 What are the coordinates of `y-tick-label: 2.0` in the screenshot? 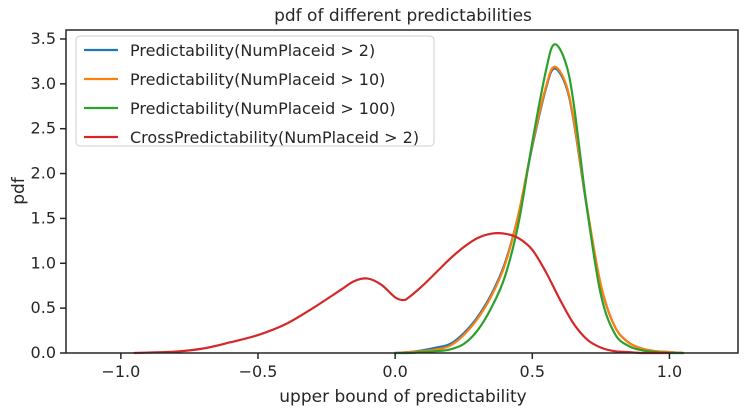 It's located at (43, 173).